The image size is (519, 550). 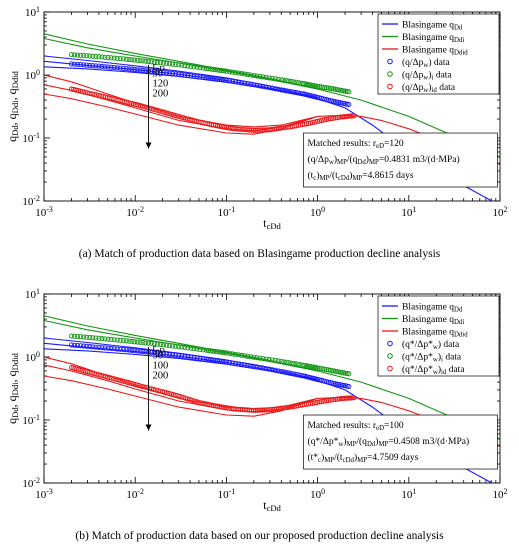 What do you see at coordinates (272, 223) in the screenshot?
I see `x-axis-label: tcDd` at bounding box center [272, 223].